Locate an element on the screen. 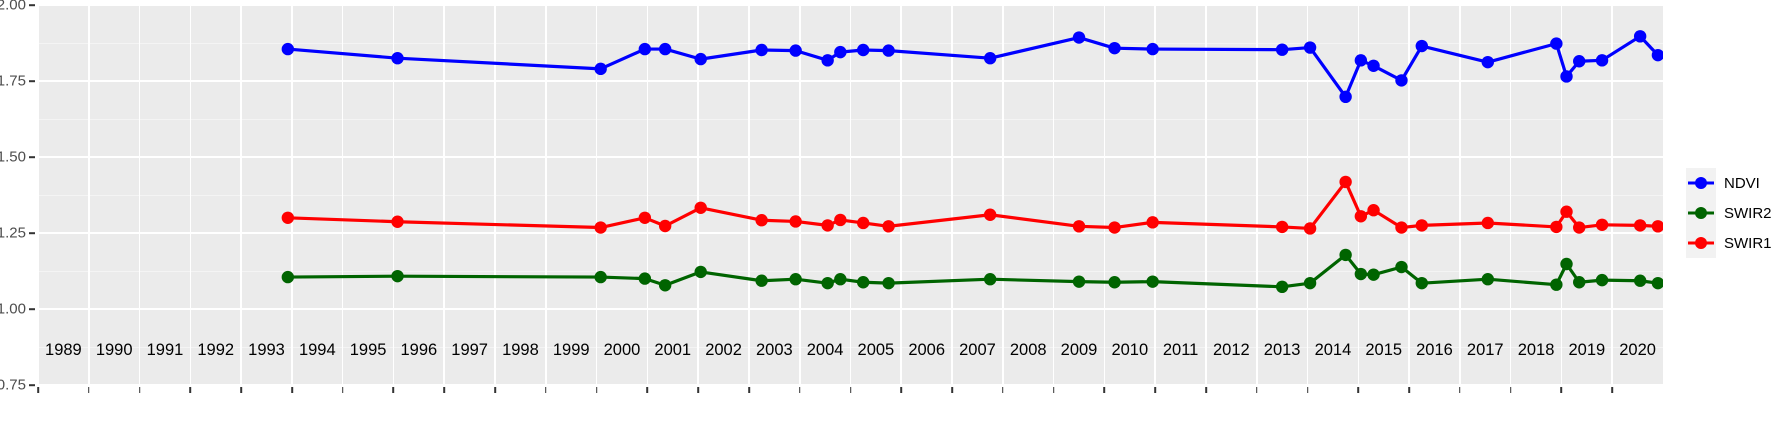 The height and width of the screenshot is (442, 1773). x-axis-tick-label: 1999 is located at coordinates (571, 350).